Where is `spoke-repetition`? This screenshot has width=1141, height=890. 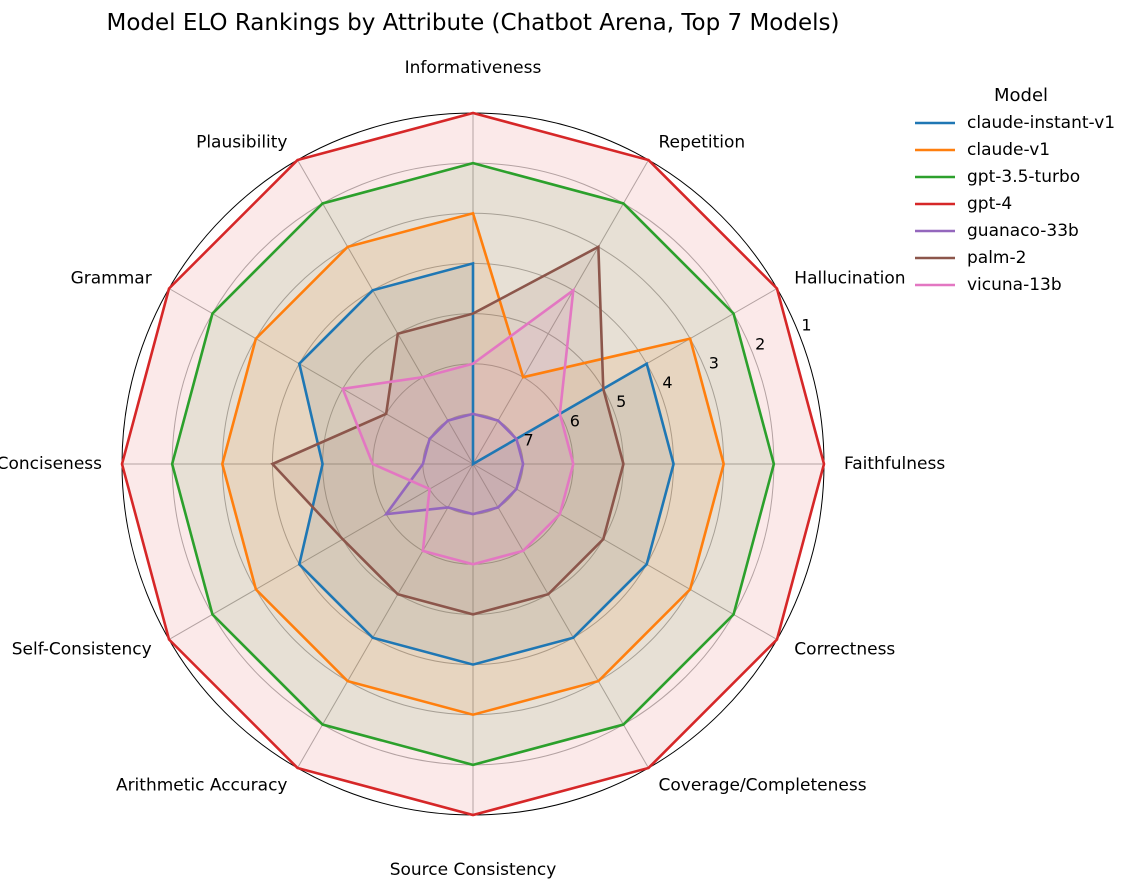
spoke-repetition is located at coordinates (560, 312).